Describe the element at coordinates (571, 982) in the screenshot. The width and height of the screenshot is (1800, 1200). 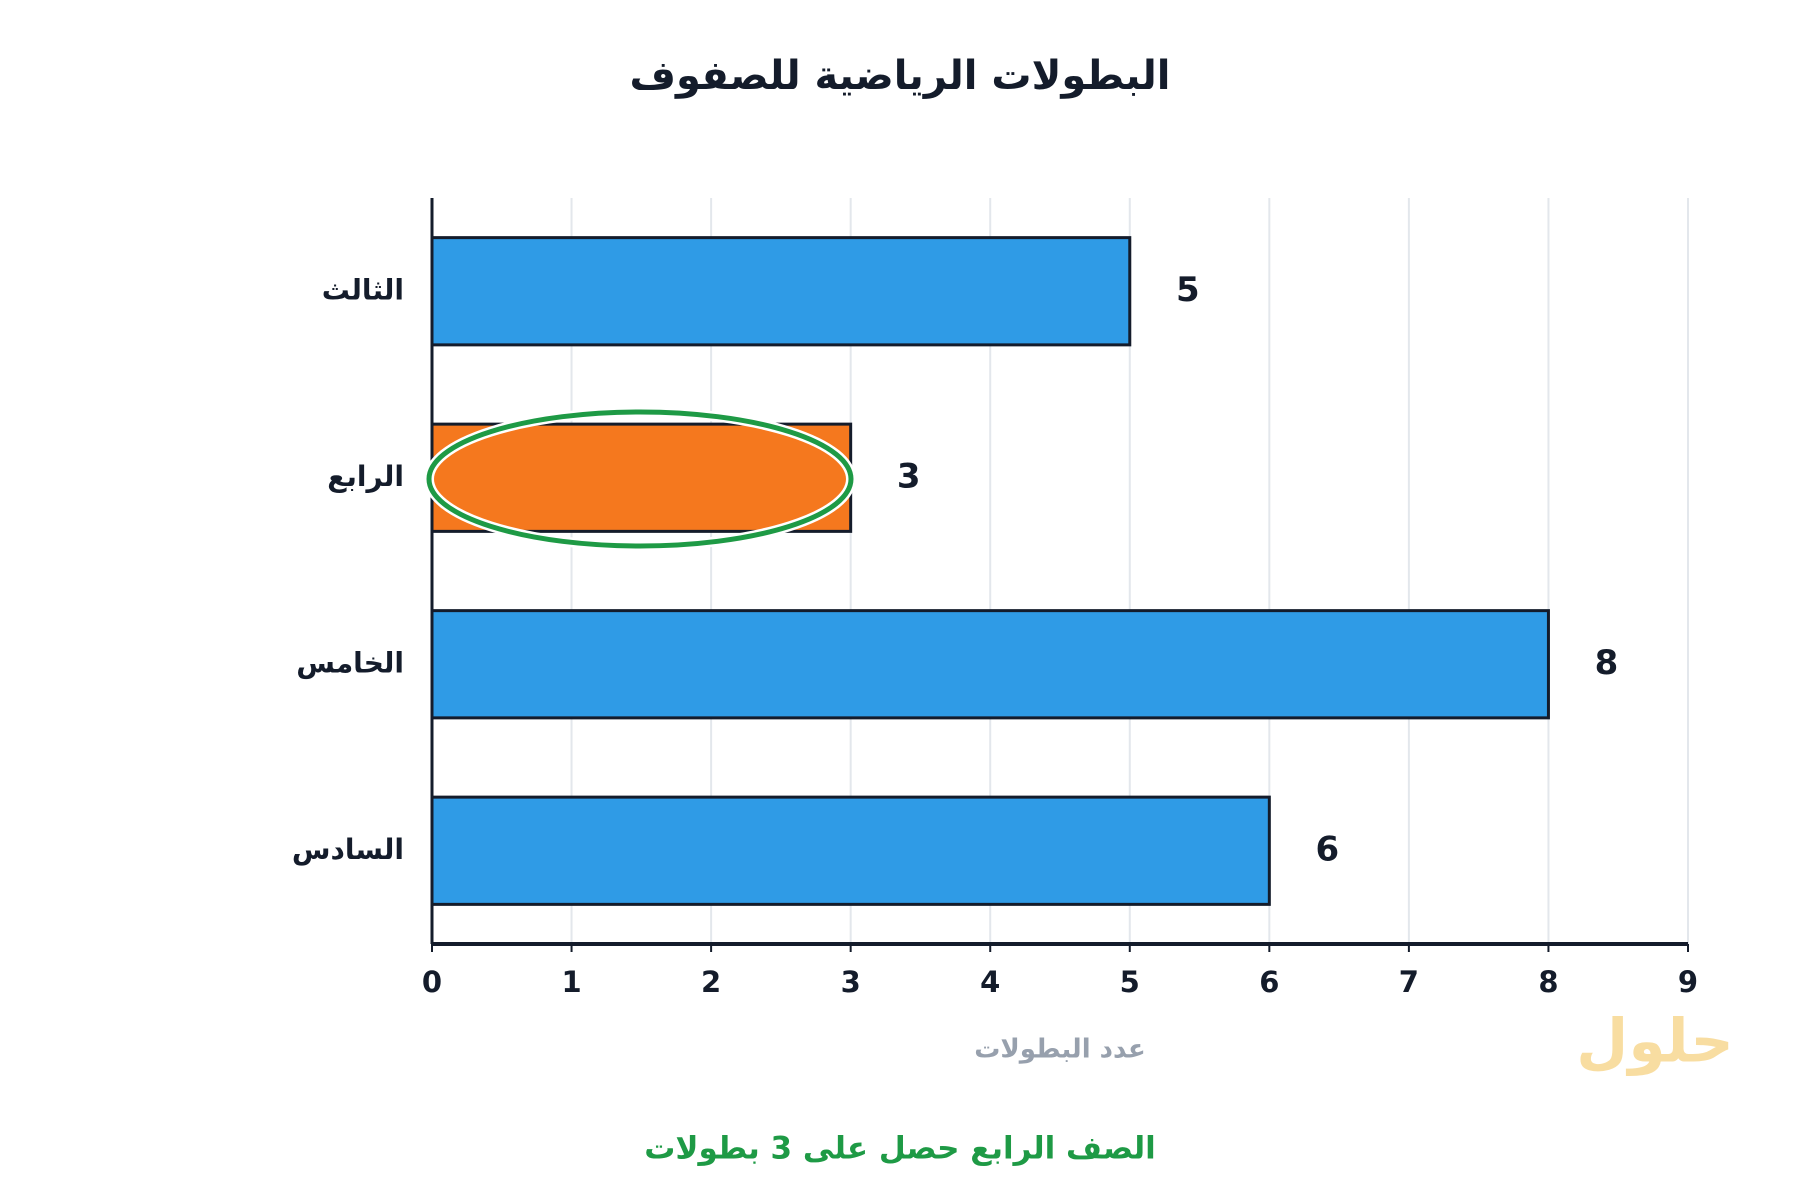
I see `x-tick-label: 1` at that location.